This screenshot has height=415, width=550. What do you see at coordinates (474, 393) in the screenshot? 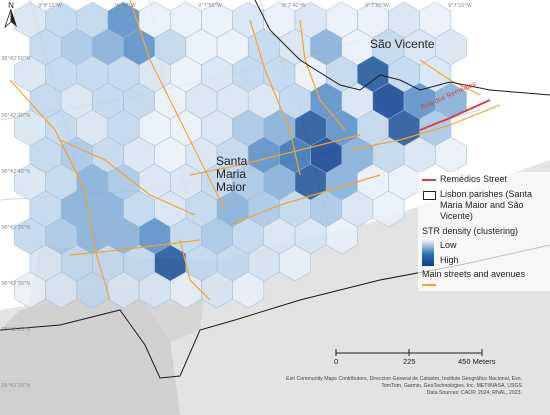
I see `attribution-line-3: Data Sources: CAOP, 2024; RNAL, 2023.` at bounding box center [474, 393].